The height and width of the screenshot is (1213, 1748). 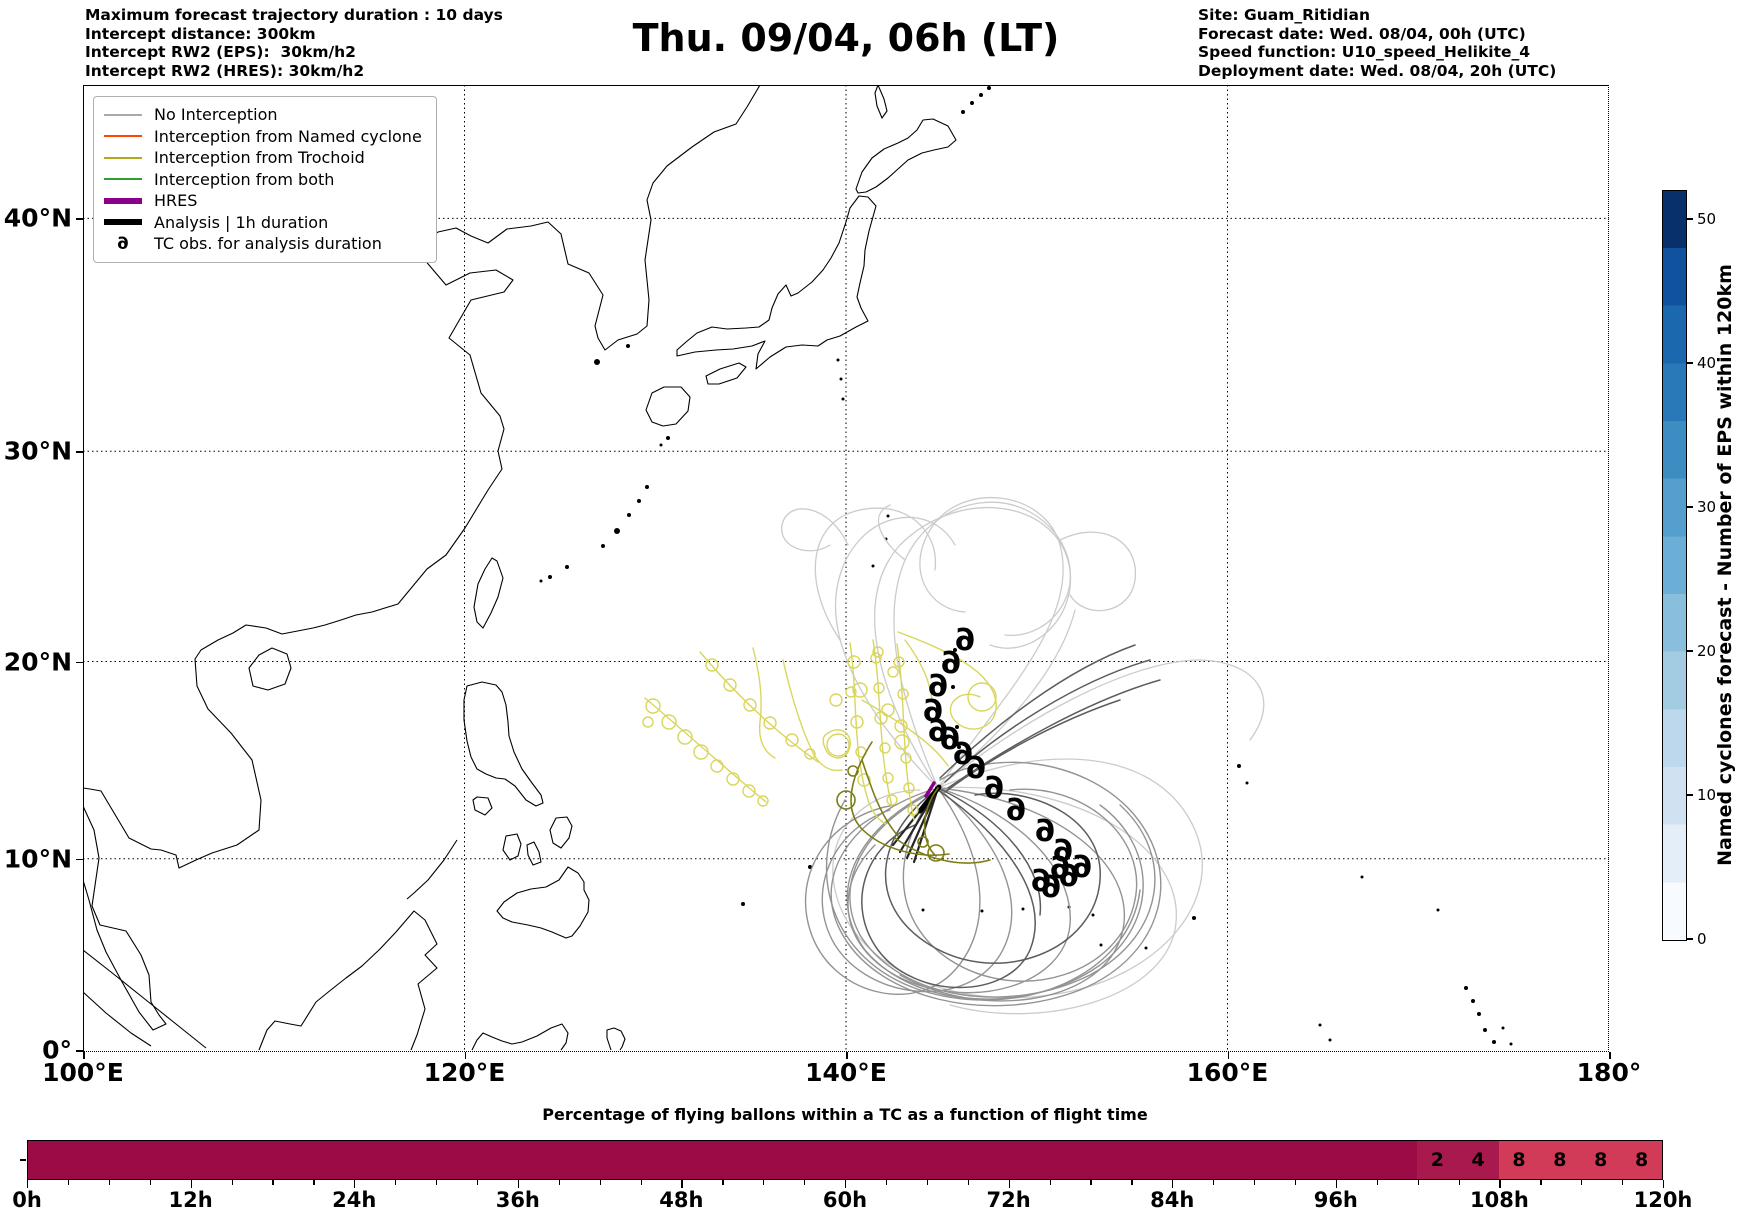 What do you see at coordinates (906, 156) in the screenshot?
I see `hokkaido-island` at bounding box center [906, 156].